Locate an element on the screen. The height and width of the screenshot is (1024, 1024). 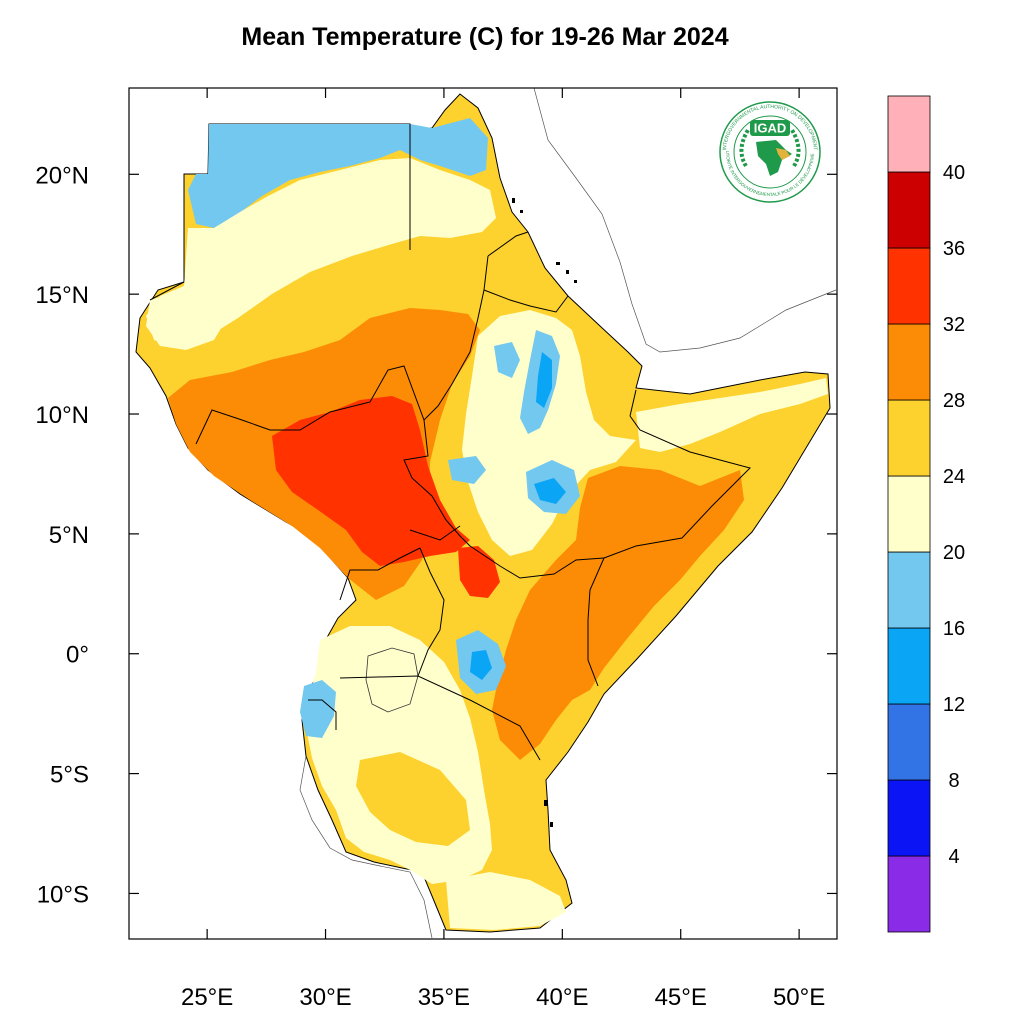
zone-16-20-north is located at coordinates (338, 173).